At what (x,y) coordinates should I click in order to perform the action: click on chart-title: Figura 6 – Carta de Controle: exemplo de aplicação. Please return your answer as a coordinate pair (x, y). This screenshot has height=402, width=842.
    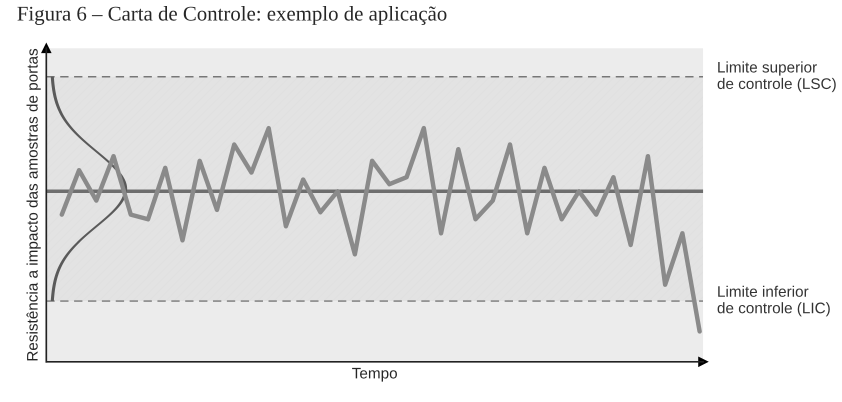
    Looking at the image, I should click on (231, 15).